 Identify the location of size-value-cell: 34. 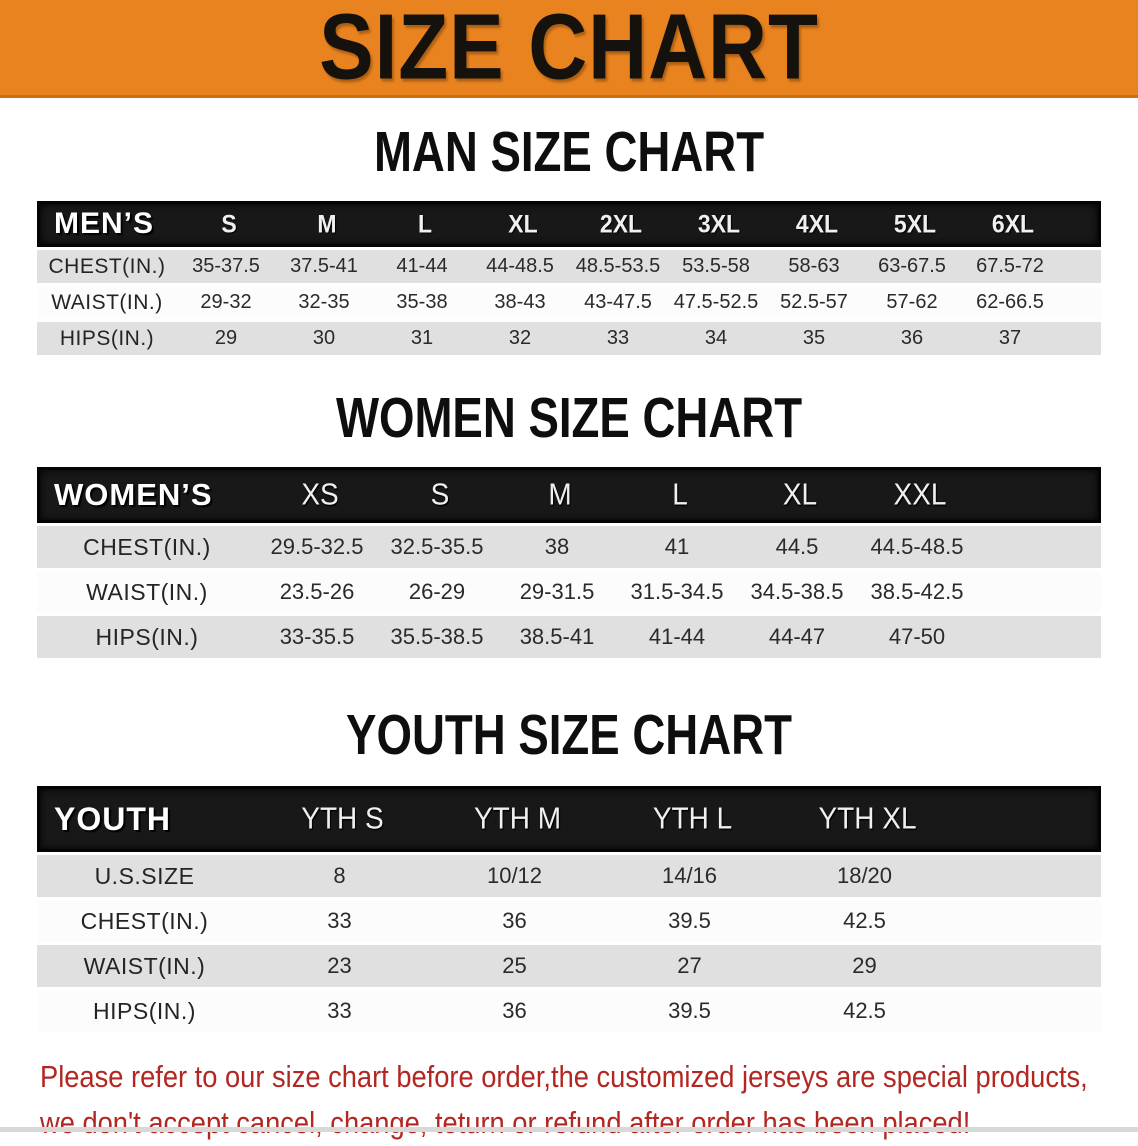
(716, 338).